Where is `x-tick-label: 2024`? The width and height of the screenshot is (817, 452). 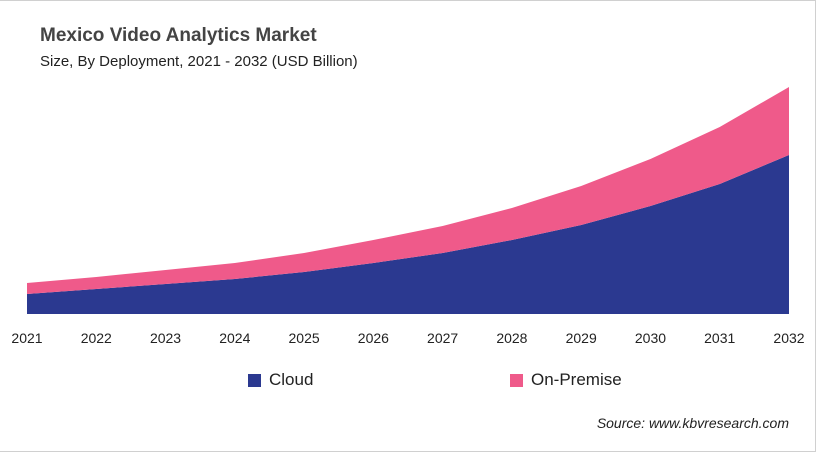
x-tick-label: 2024 is located at coordinates (234, 338).